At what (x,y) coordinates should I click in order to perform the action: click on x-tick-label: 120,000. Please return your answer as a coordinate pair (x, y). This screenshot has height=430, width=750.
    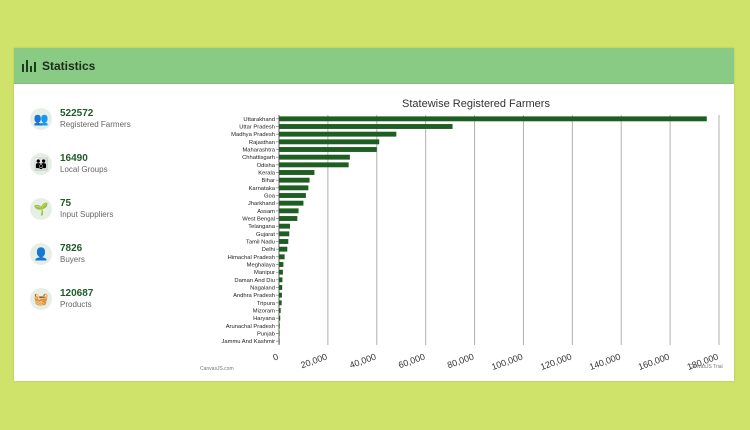
    Looking at the image, I should click on (556, 361).